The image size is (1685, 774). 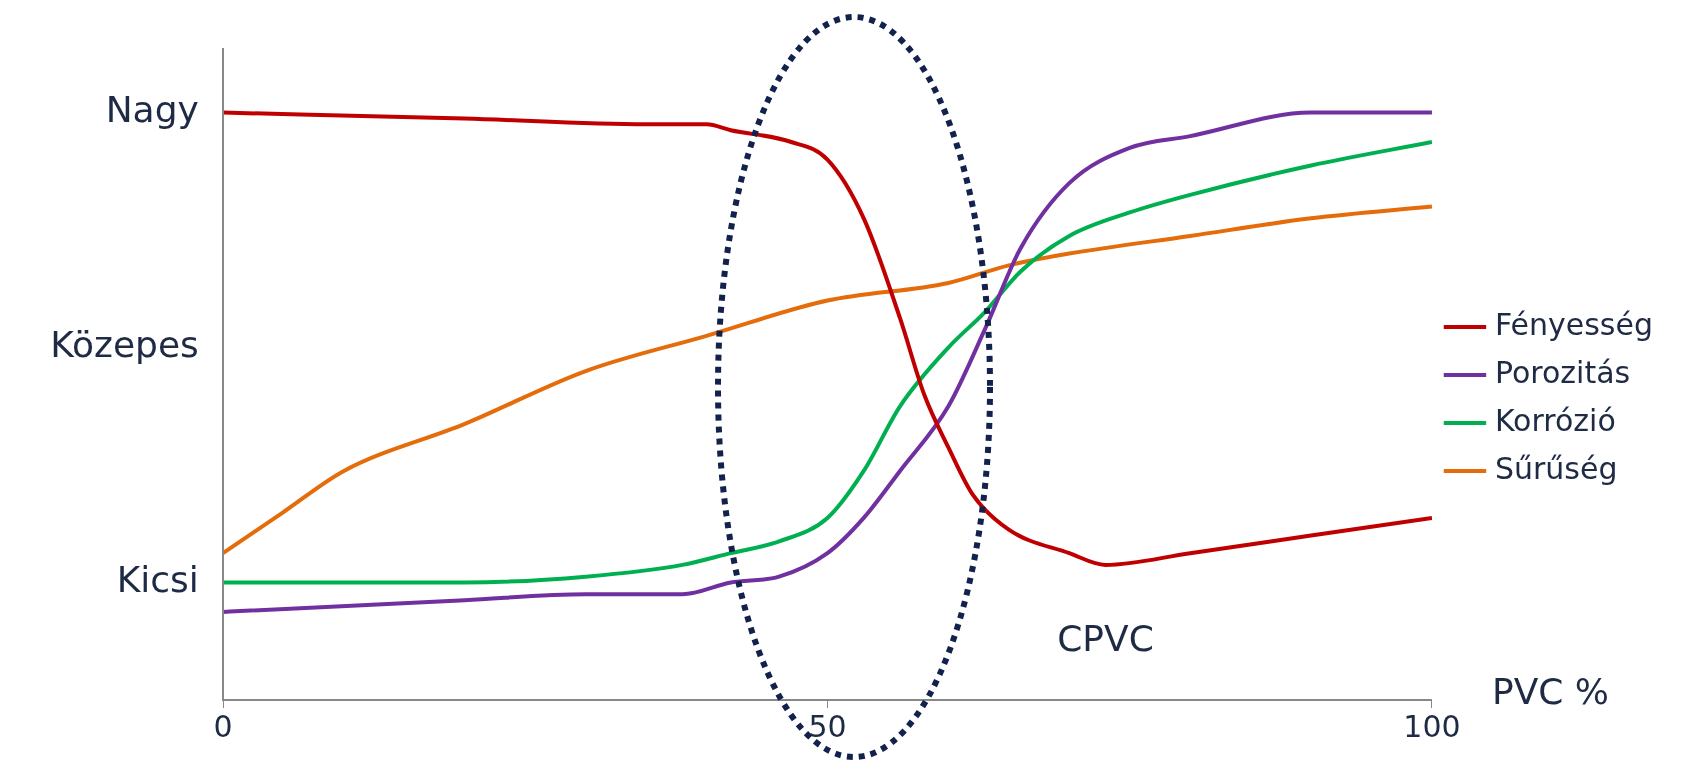 What do you see at coordinates (157, 579) in the screenshot?
I see `text: Kicsi` at bounding box center [157, 579].